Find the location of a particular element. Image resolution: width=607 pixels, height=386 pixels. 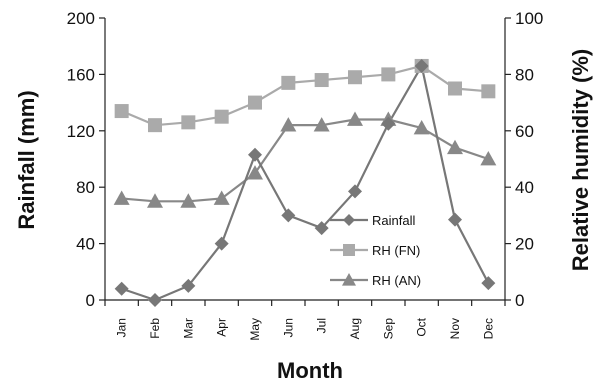

rh-an-line is located at coordinates (305, 160).